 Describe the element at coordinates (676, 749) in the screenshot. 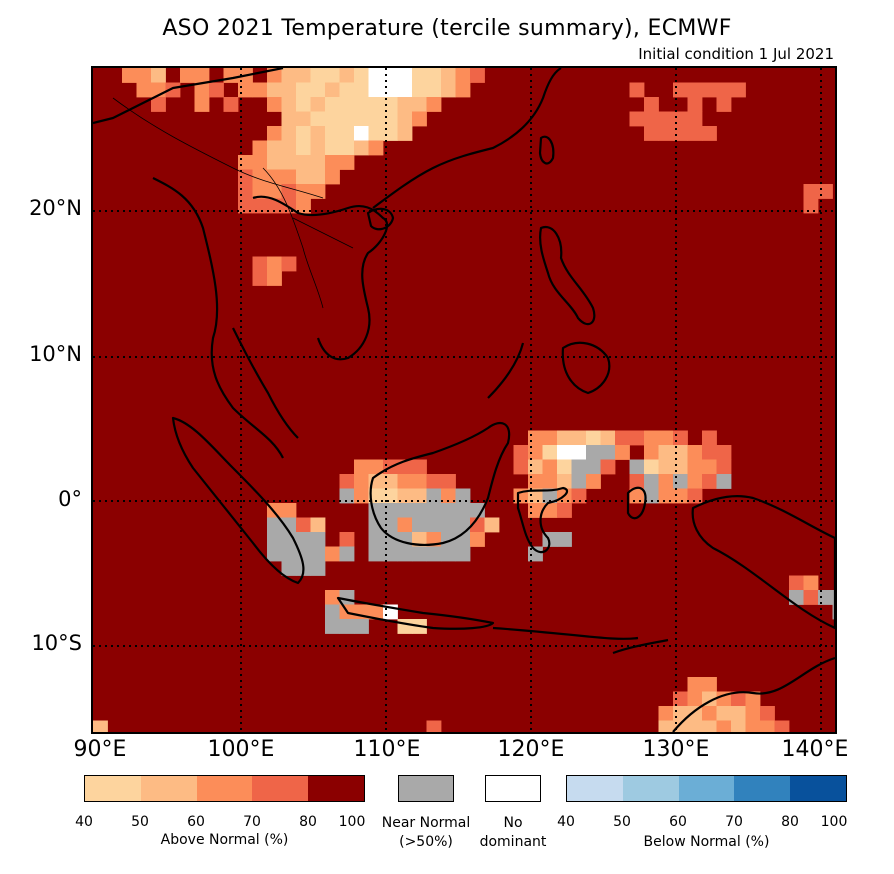

I see `lon-label-130e: 130°E` at that location.